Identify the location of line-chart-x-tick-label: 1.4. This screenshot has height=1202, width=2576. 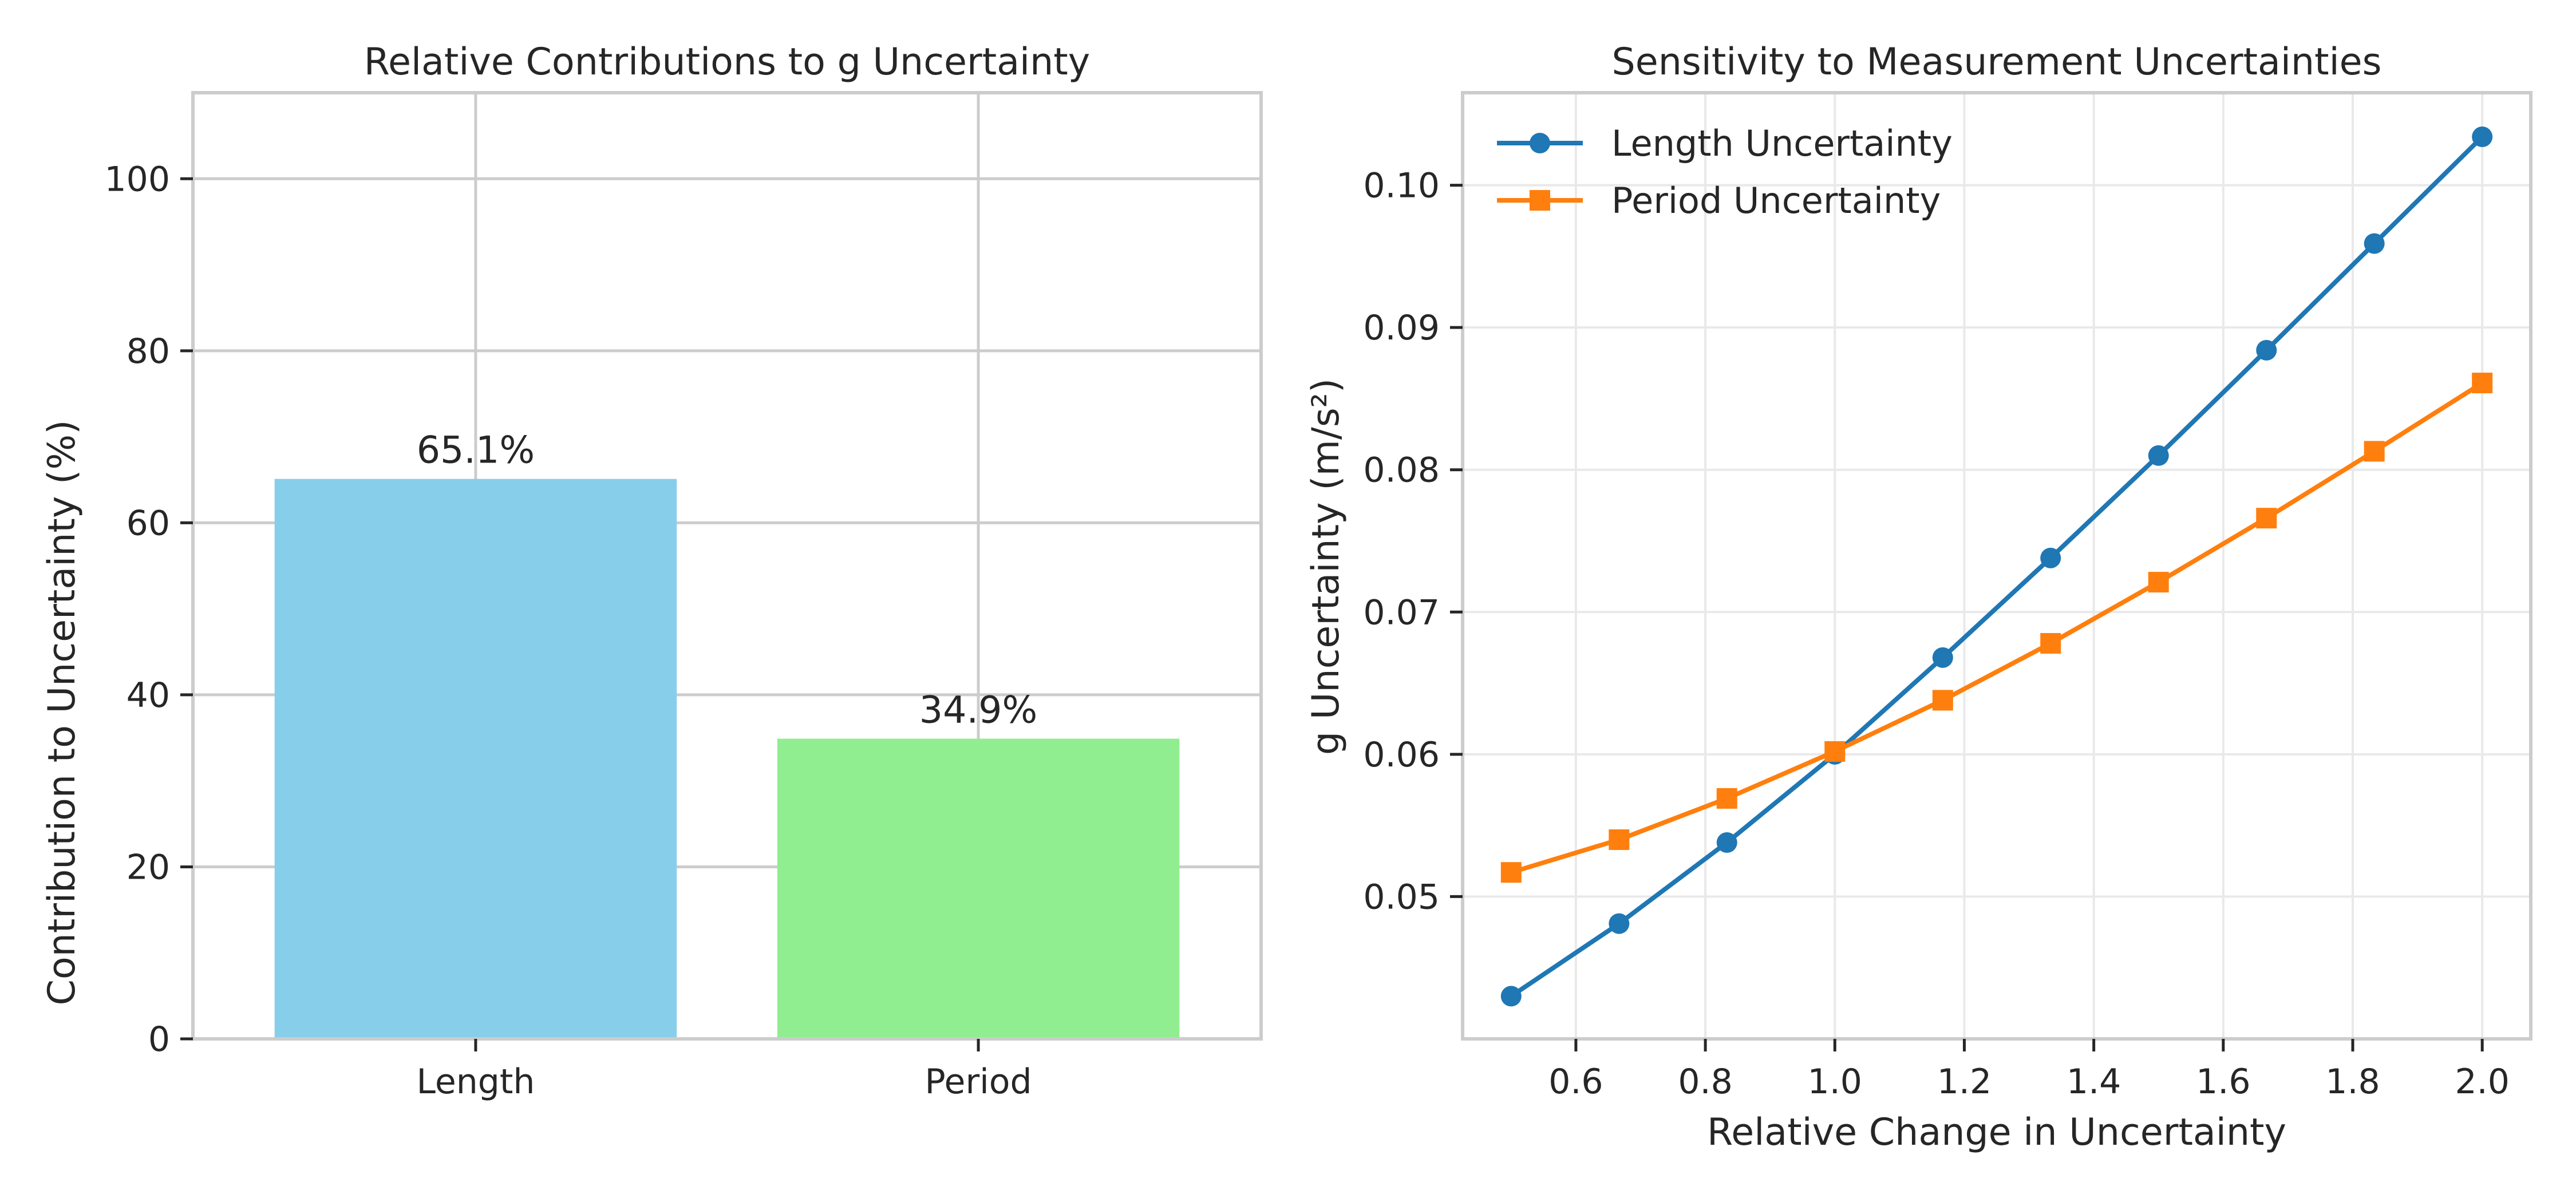
(2094, 1082).